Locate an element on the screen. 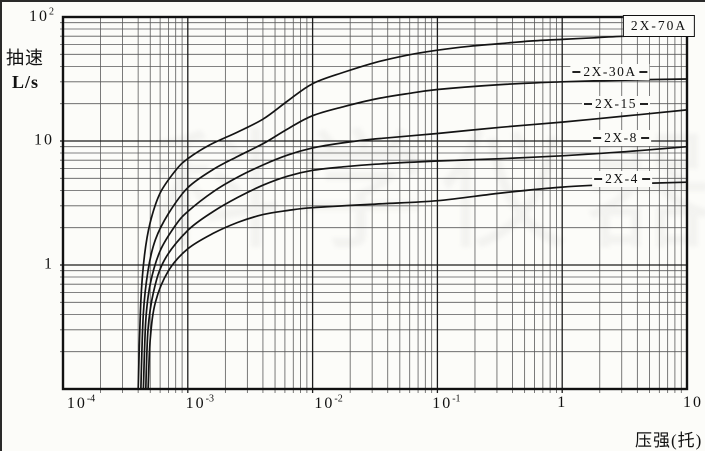 This screenshot has width=705, height=451. curve-label-text: 2X-15 is located at coordinates (616, 103).